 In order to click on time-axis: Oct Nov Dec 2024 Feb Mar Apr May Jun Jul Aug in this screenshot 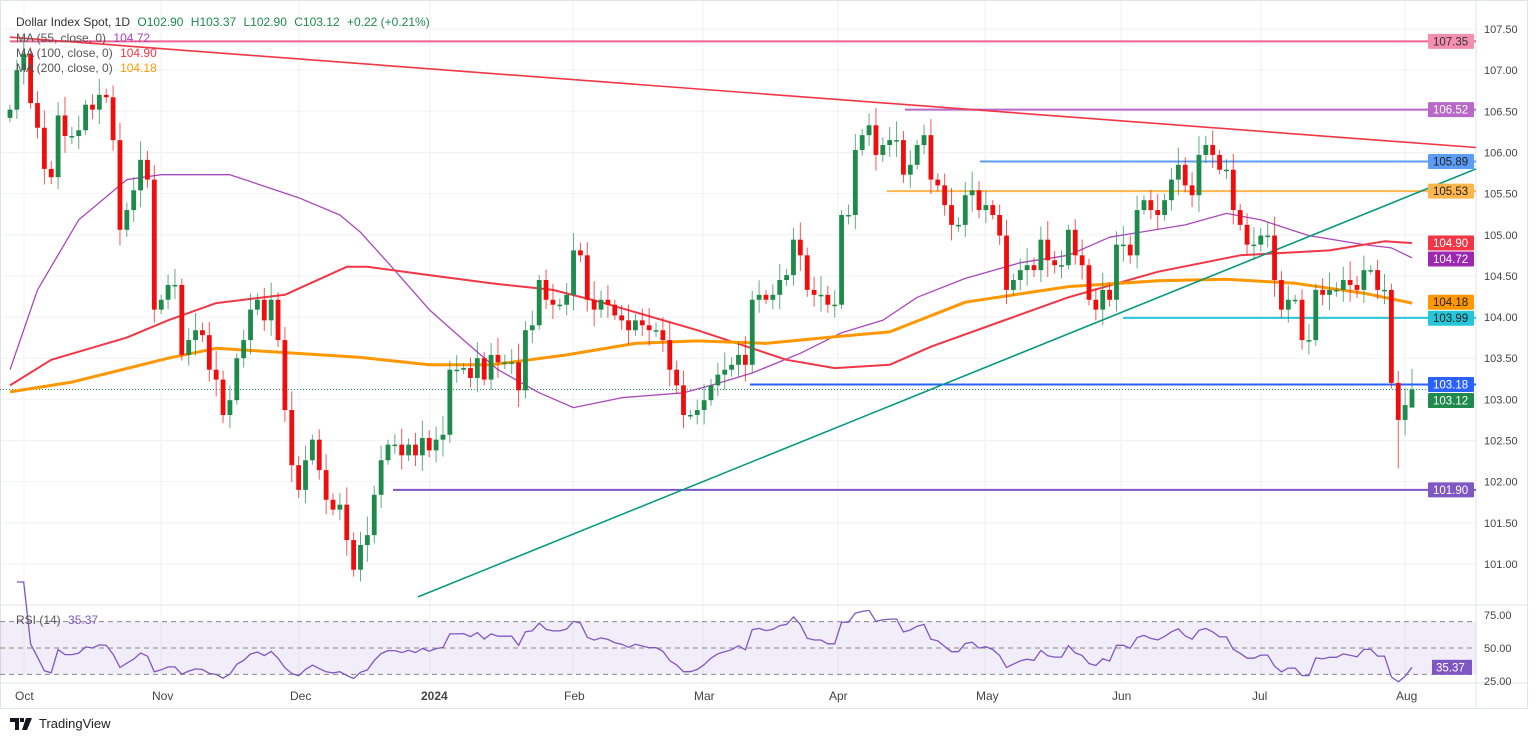, I will do `click(716, 696)`.